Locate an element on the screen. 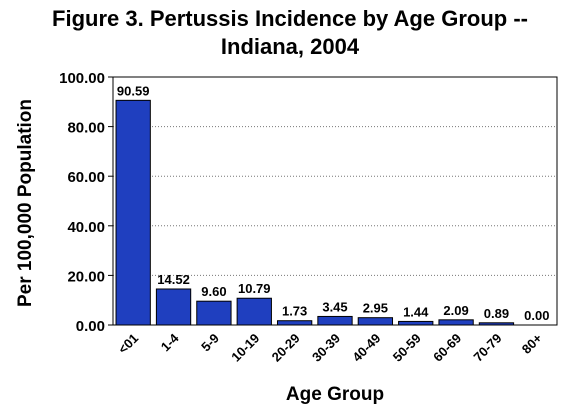  value-label: 9.60 is located at coordinates (213, 291).